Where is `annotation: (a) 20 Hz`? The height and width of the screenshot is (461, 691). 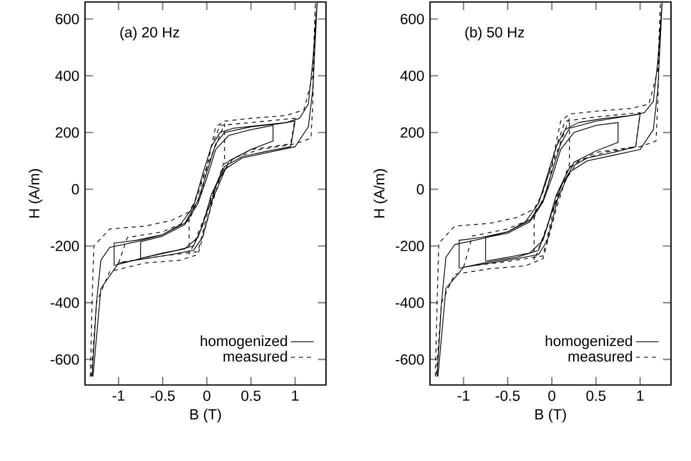
annotation: (a) 20 Hz is located at coordinates (150, 33).